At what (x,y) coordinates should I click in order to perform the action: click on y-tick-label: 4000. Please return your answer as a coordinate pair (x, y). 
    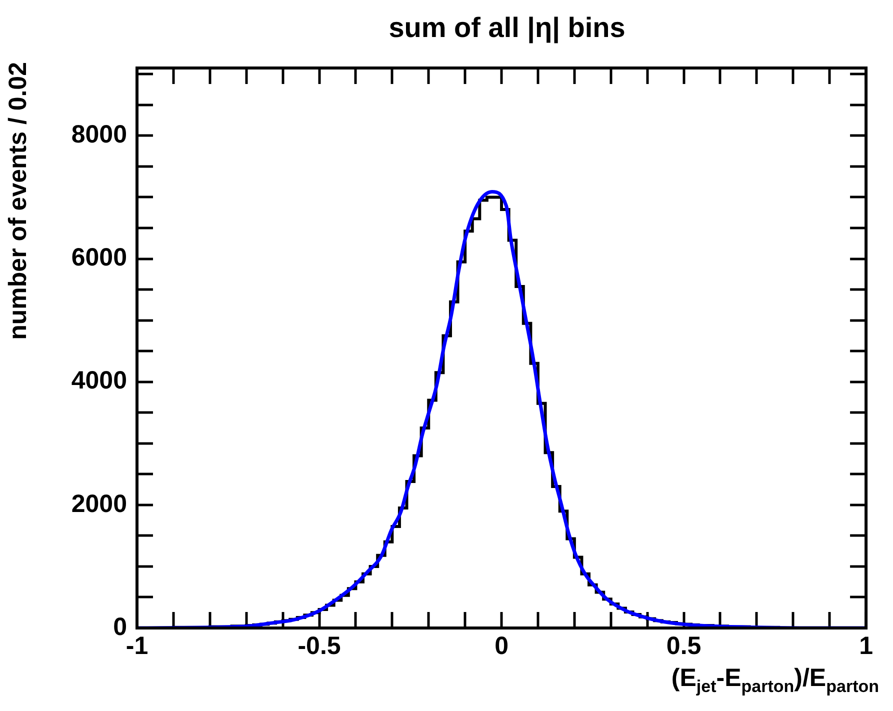
    Looking at the image, I should click on (99, 380).